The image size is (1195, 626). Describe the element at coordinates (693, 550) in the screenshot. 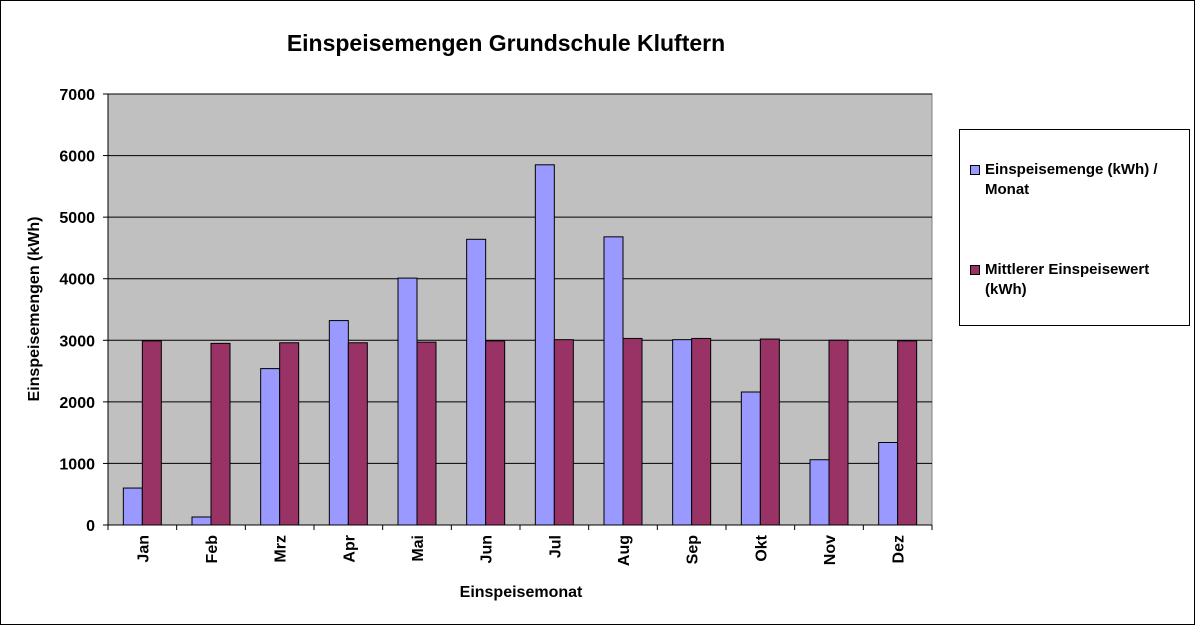

I see `x-tick-label: Sep` at that location.